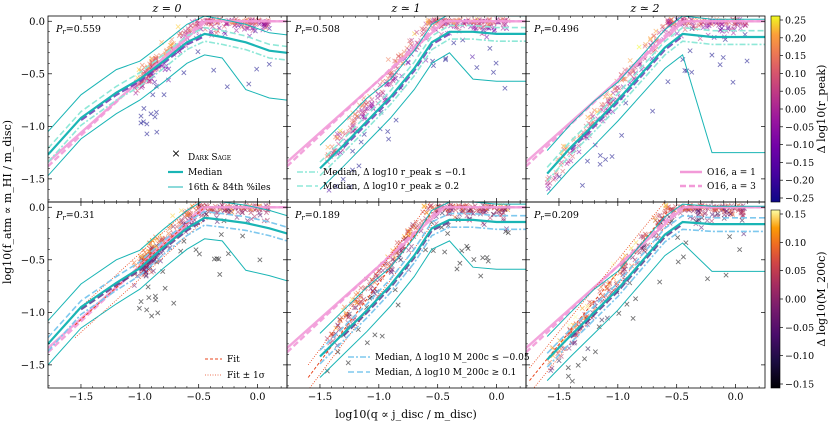  I want to click on percentile-84-line, so click(422, 81).